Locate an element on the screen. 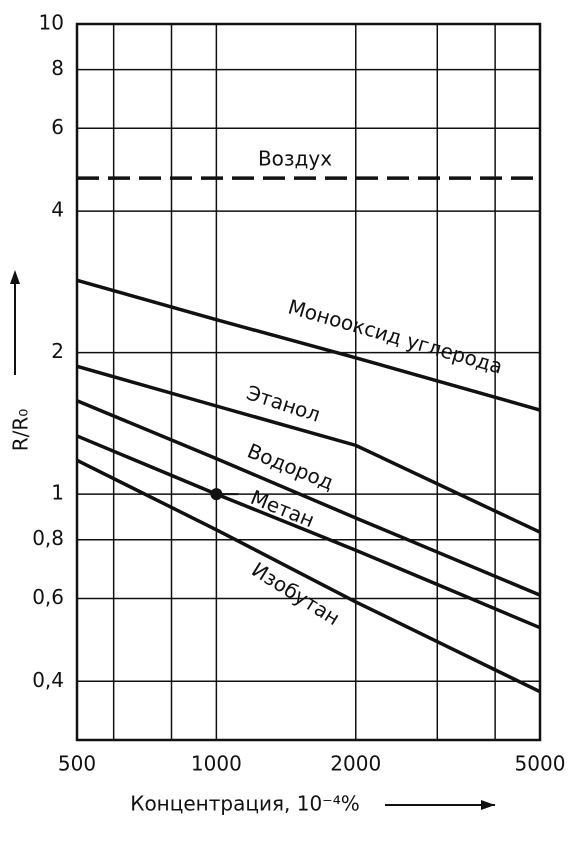 The width and height of the screenshot is (575, 842). y-tick-label: 0,6 is located at coordinates (48, 597).